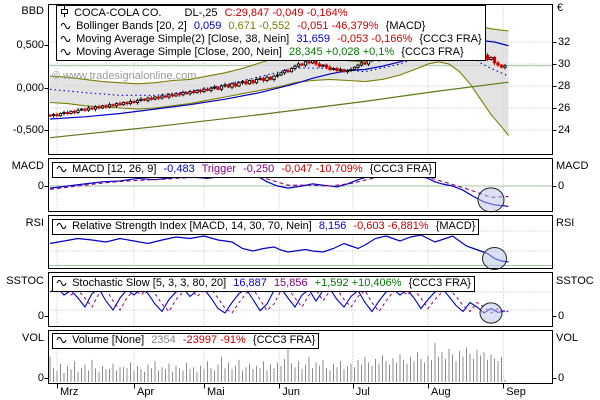 Image resolution: width=600 pixels, height=400 pixels. I want to click on bollinger-band-values: 0,671 -0,552, so click(259, 26).